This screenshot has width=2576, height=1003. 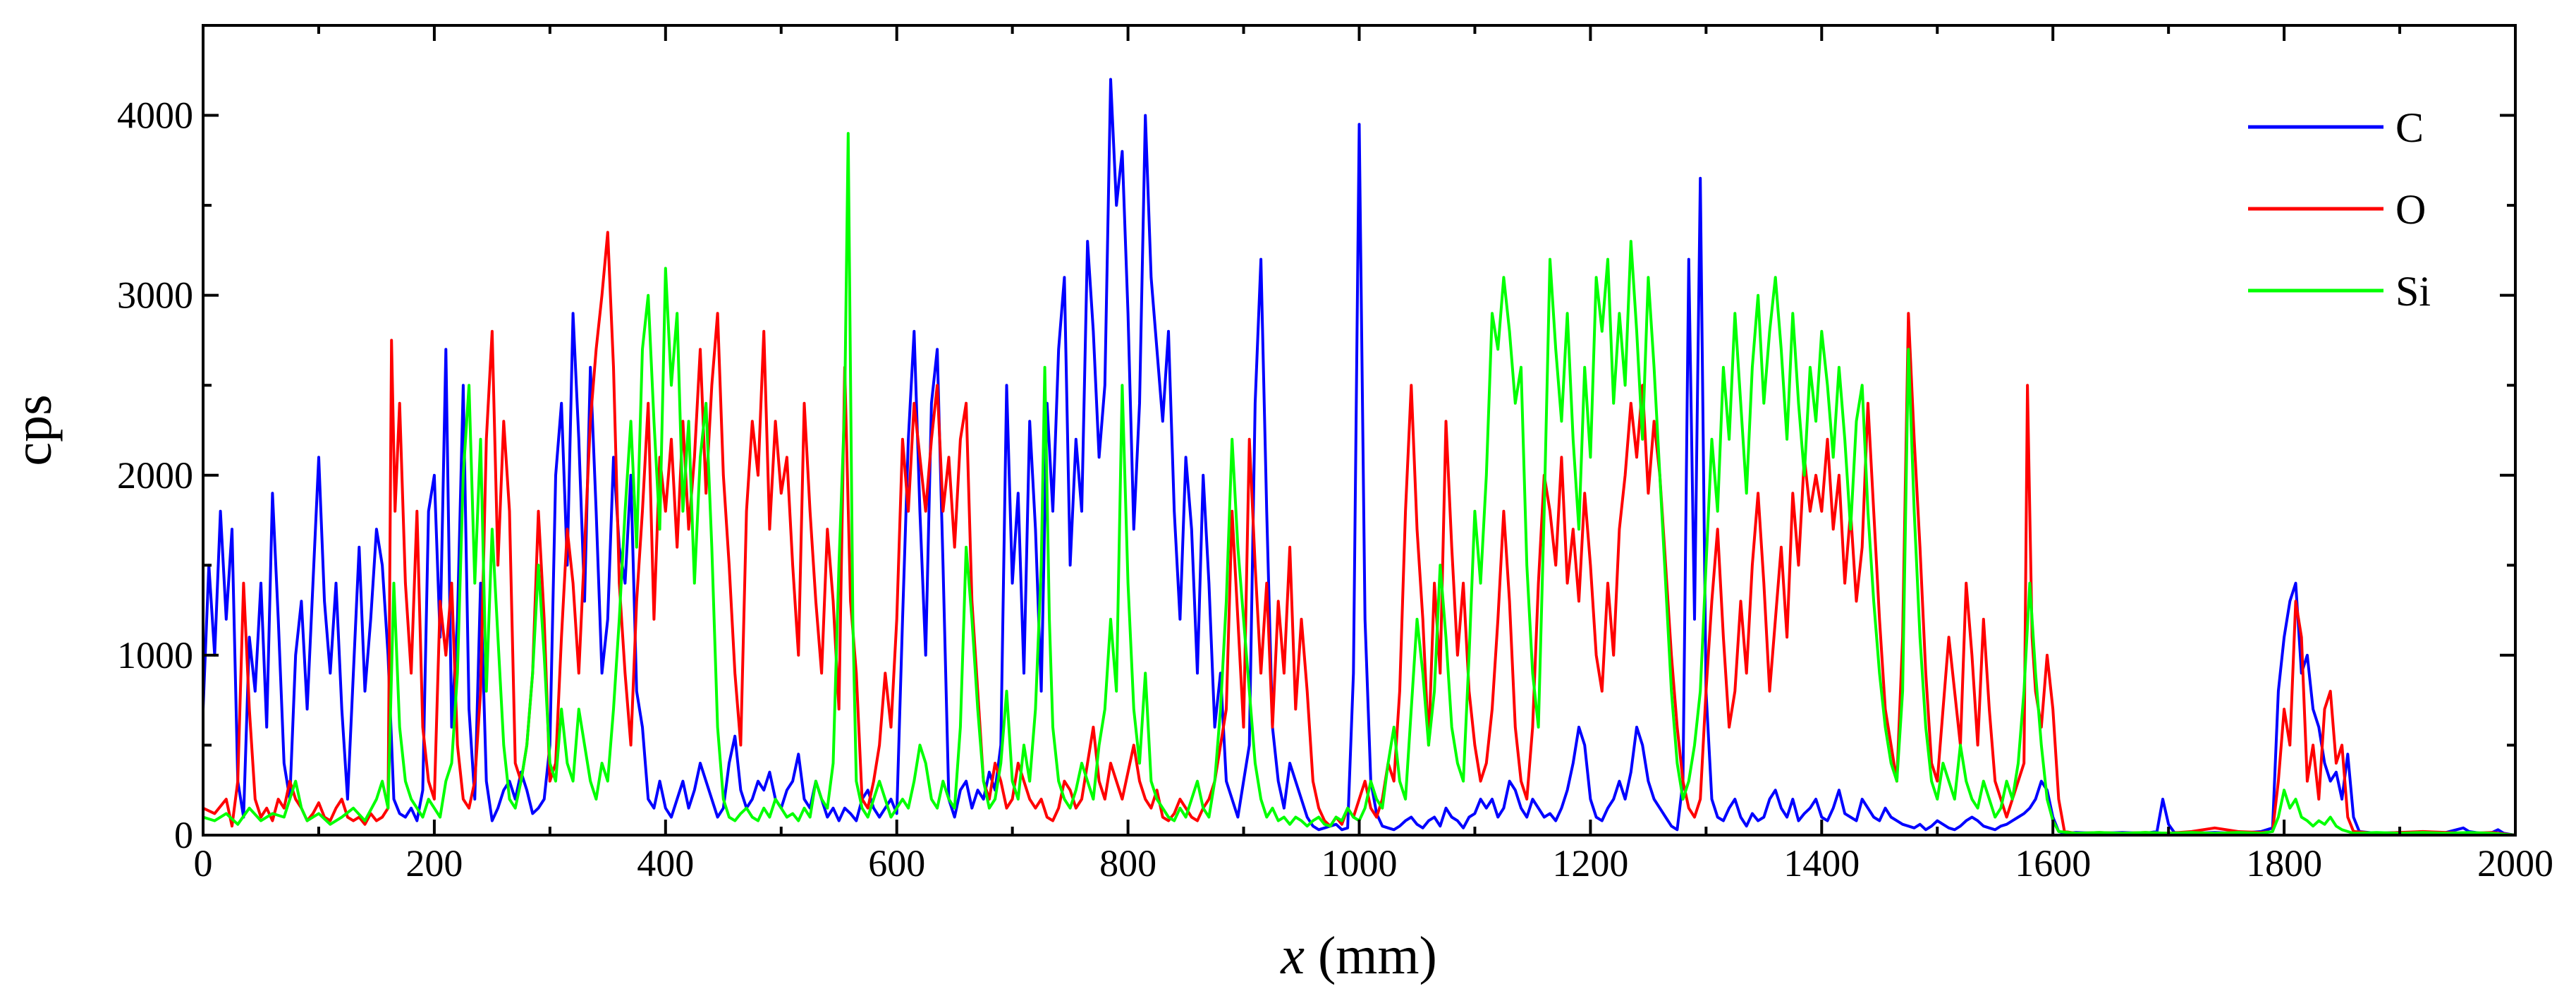 What do you see at coordinates (2340, 209) in the screenshot?
I see `legend: CO Si` at bounding box center [2340, 209].